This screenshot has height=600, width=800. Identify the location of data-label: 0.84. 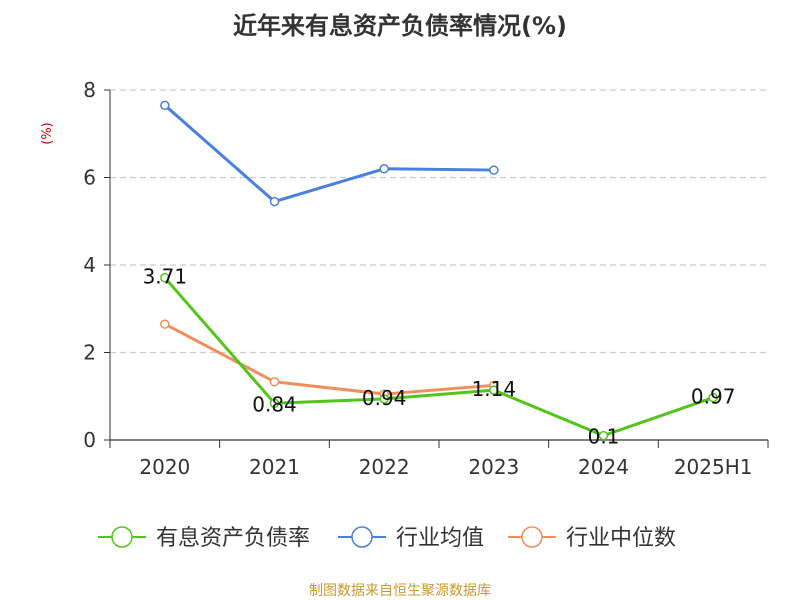
(274, 404).